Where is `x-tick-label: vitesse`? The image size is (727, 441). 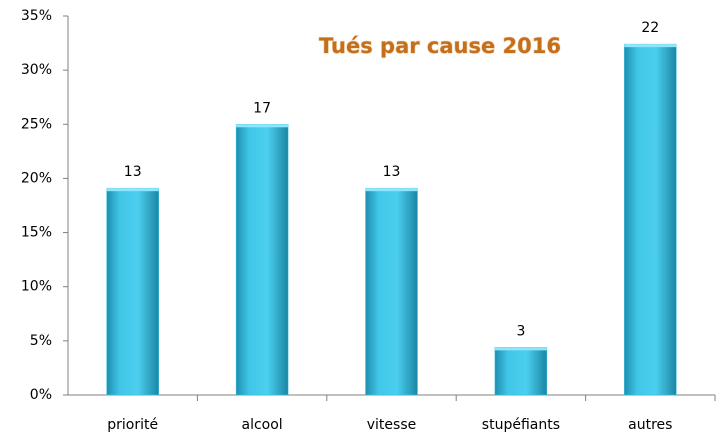 x-tick-label: vitesse is located at coordinates (391, 425).